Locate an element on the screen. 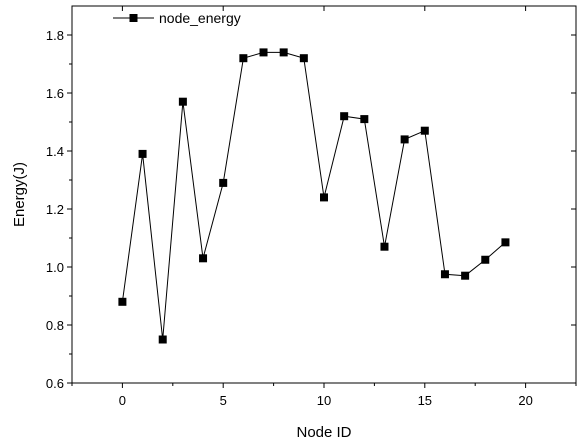 This screenshot has height=441, width=580. y-tick-label: 1.4 is located at coordinates (55, 151).